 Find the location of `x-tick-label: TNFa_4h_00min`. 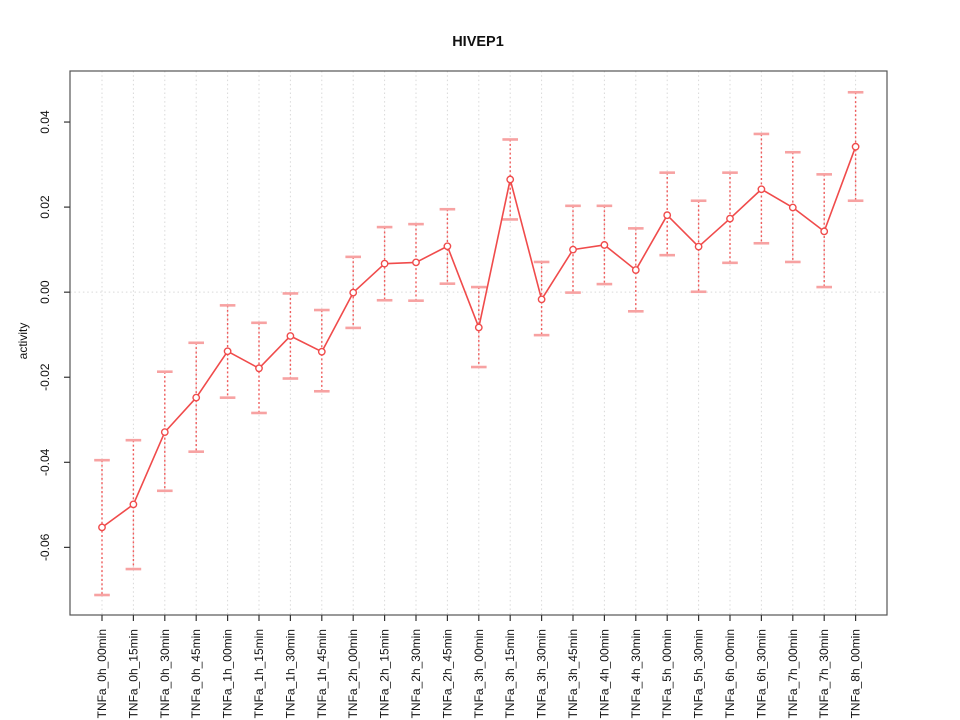

x-tick-label: TNFa_4h_00min is located at coordinates (604, 673).